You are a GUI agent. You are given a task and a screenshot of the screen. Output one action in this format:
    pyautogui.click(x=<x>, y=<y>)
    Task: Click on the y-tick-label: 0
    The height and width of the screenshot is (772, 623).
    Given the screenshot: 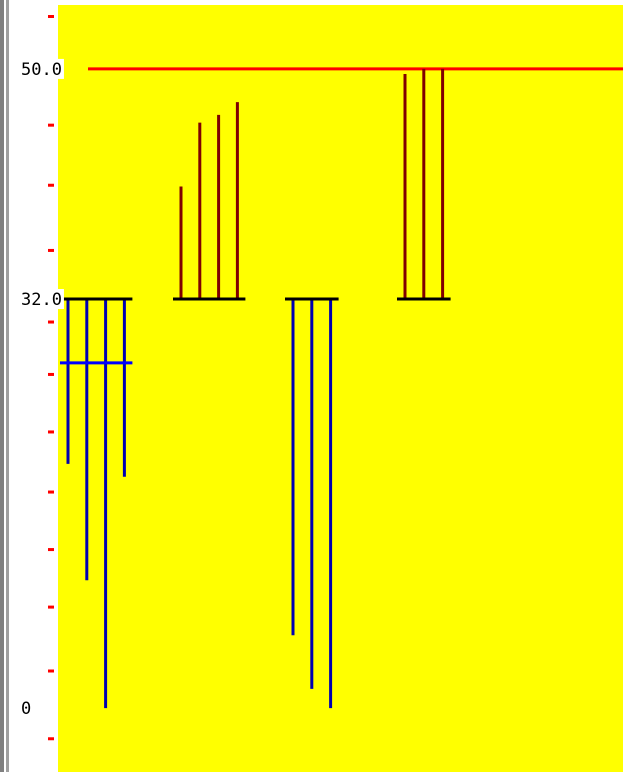 What is the action you would take?
    pyautogui.click(x=26, y=709)
    